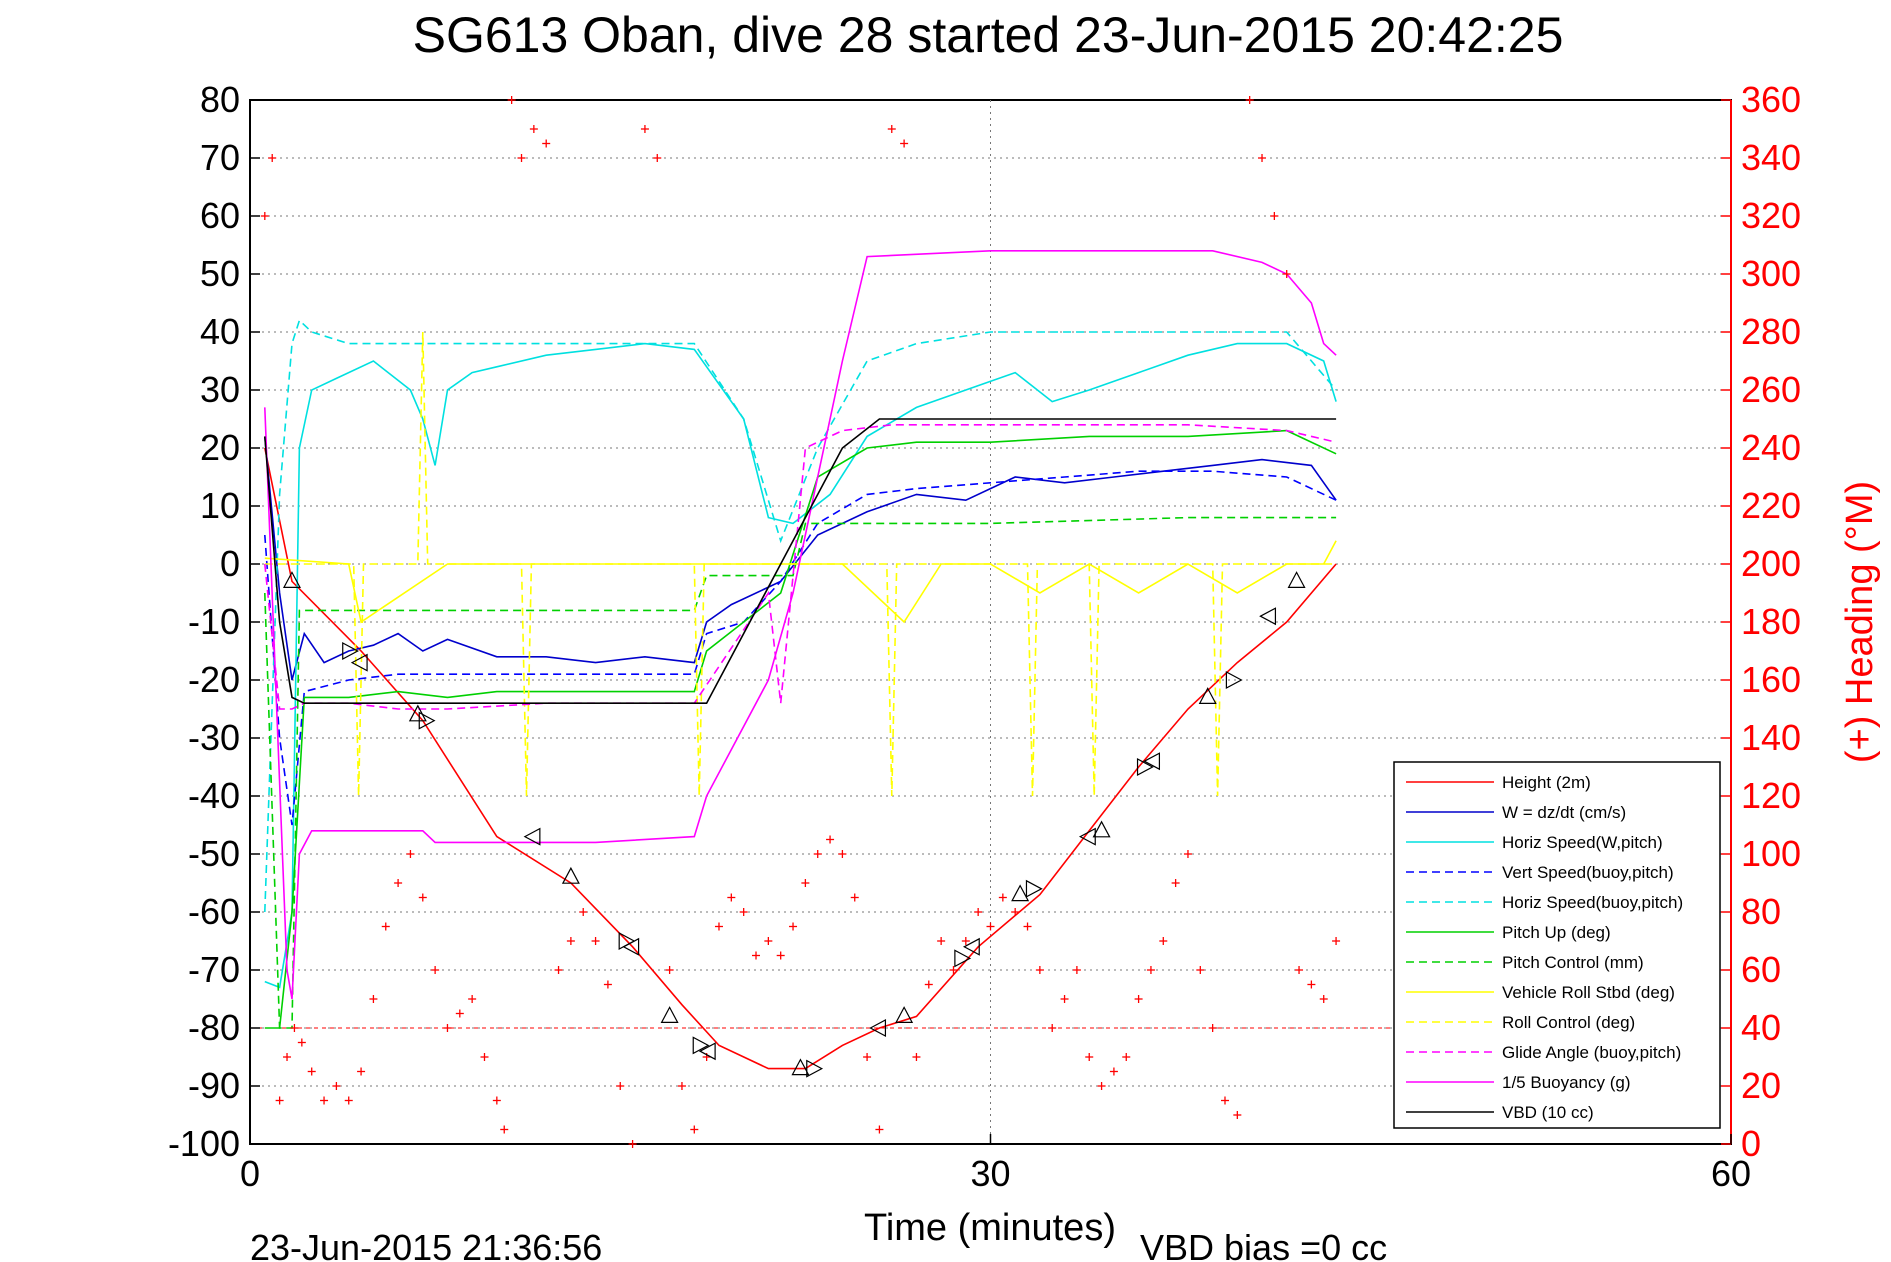 This screenshot has height=1262, width=1891. What do you see at coordinates (1771, 389) in the screenshot?
I see `y-right-tick-label: 260` at bounding box center [1771, 389].